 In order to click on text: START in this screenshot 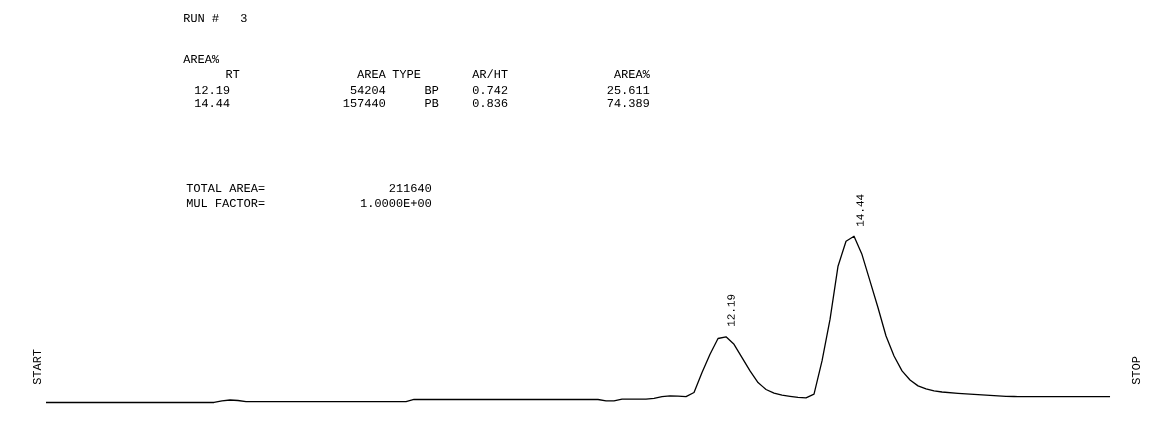, I will do `click(37, 367)`.